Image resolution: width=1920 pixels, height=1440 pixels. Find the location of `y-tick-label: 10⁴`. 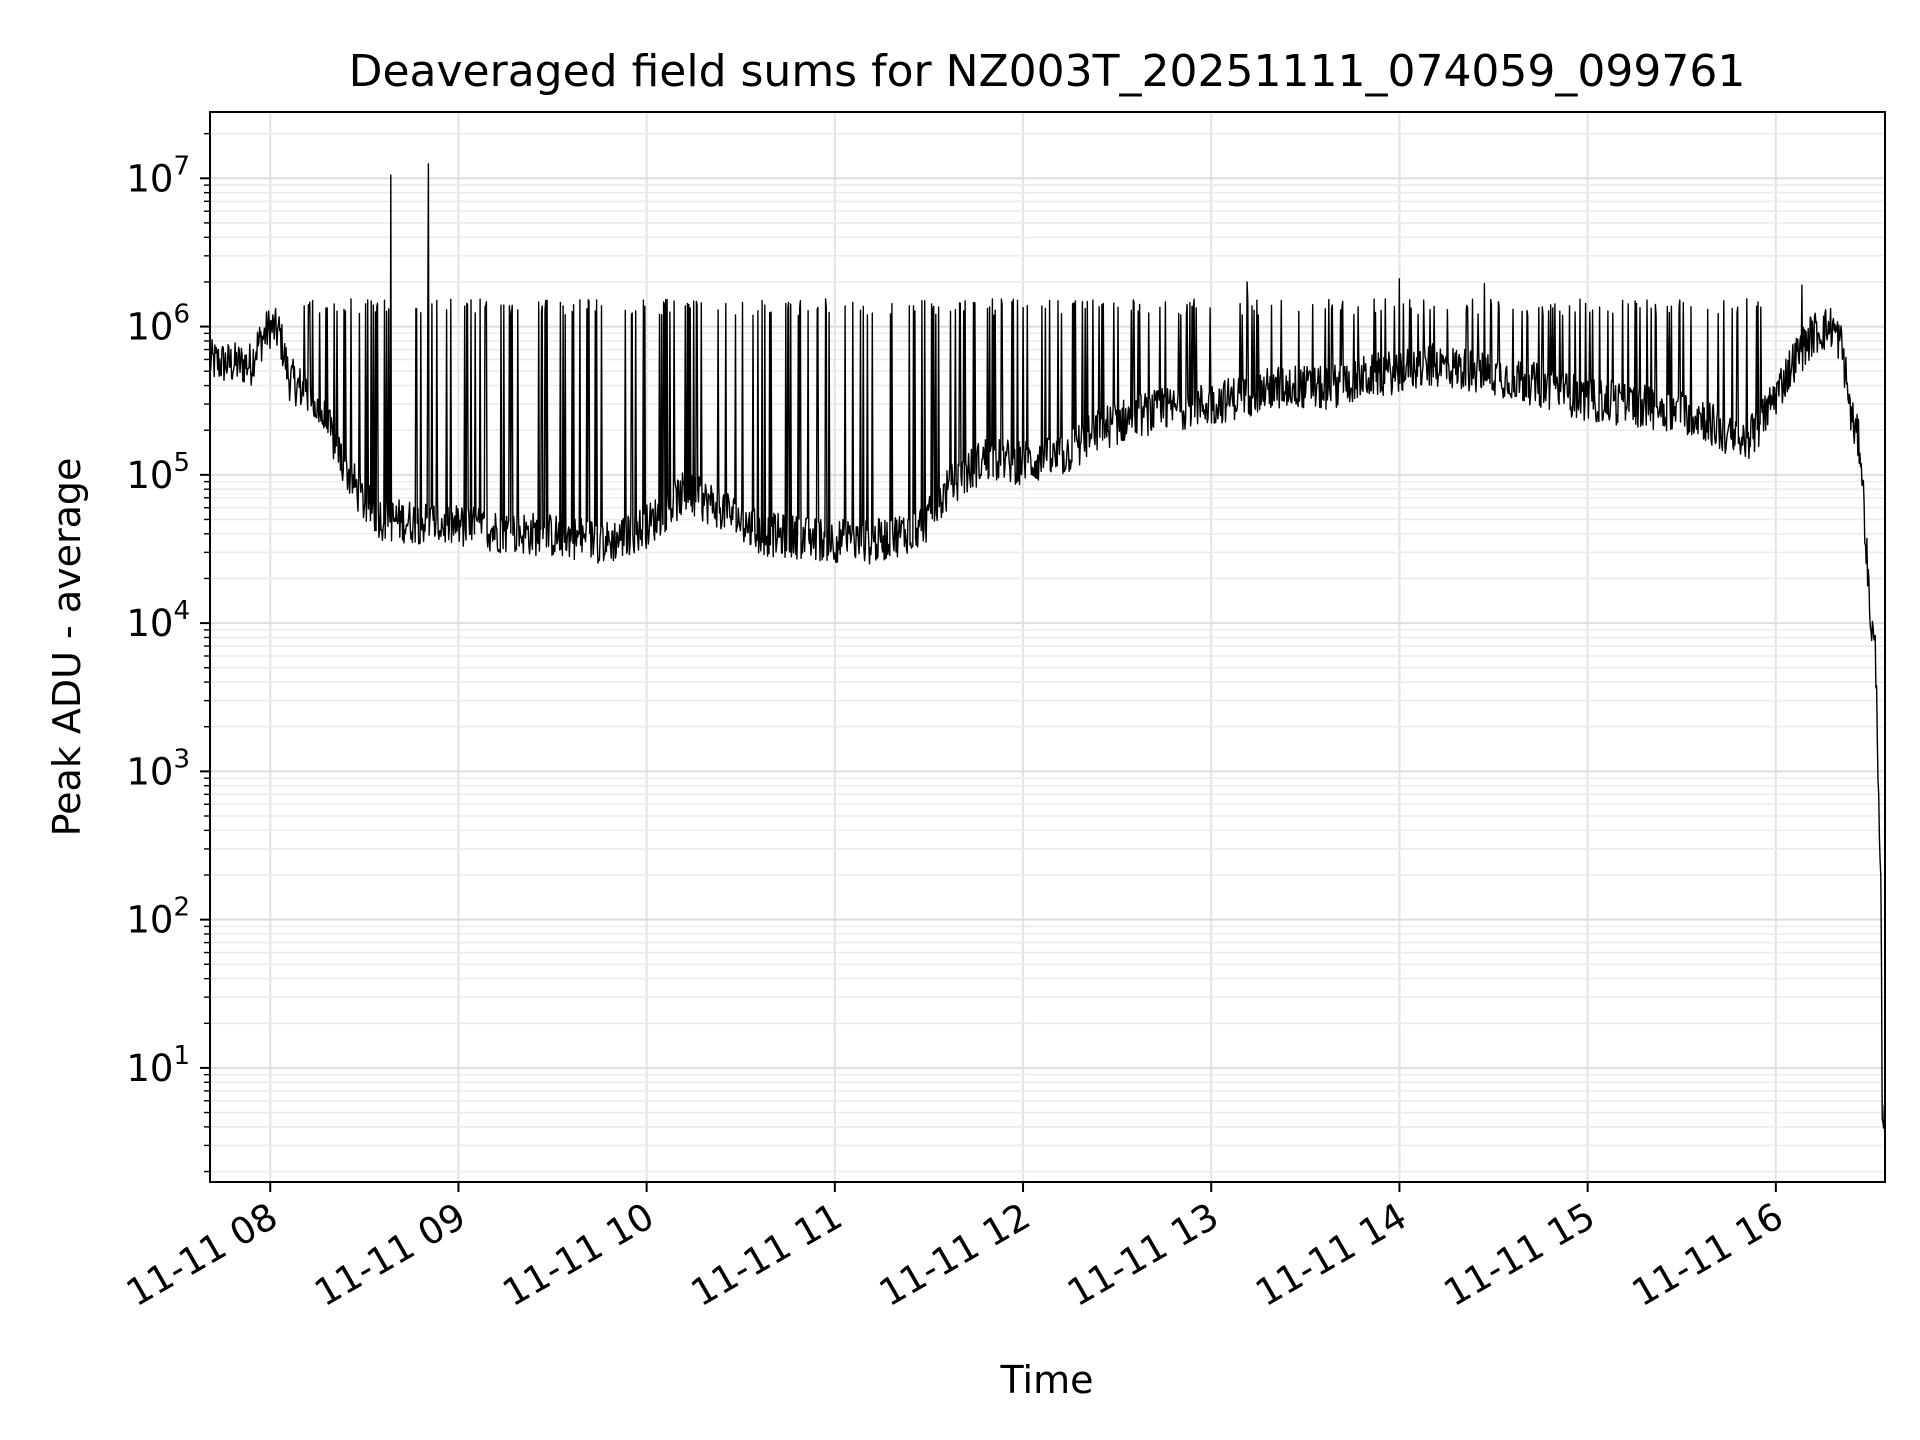

y-tick-label: 10⁴ is located at coordinates (158, 620).